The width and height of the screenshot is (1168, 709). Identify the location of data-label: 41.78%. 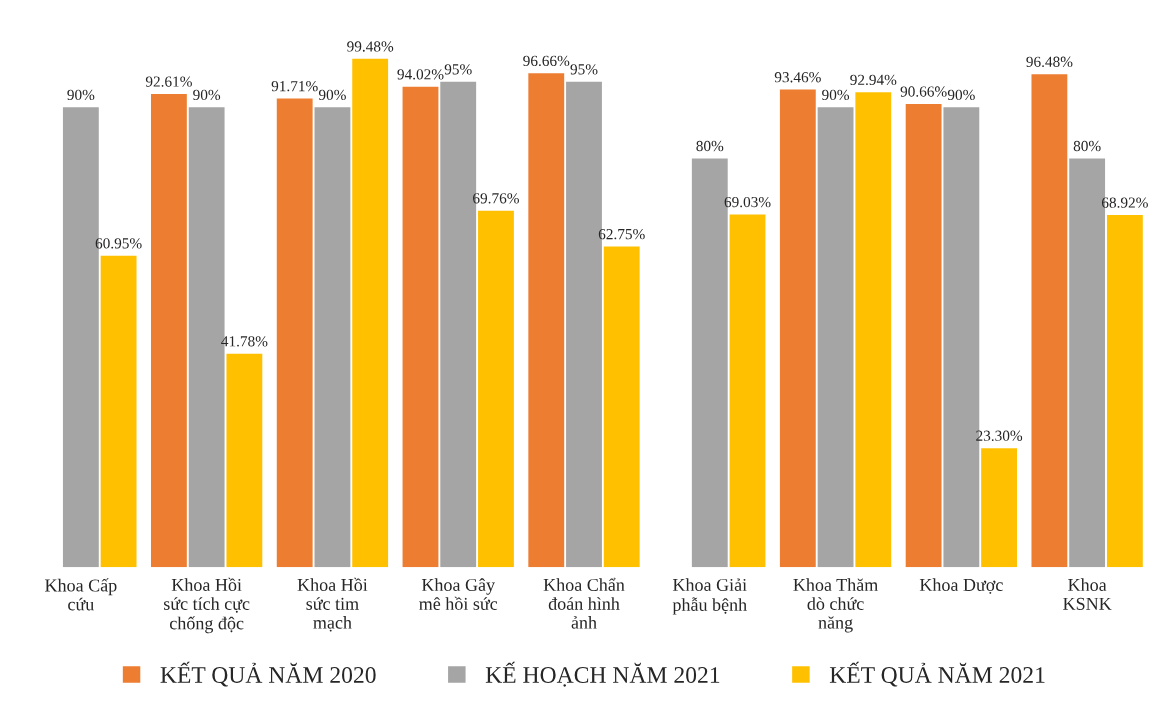
(244, 341).